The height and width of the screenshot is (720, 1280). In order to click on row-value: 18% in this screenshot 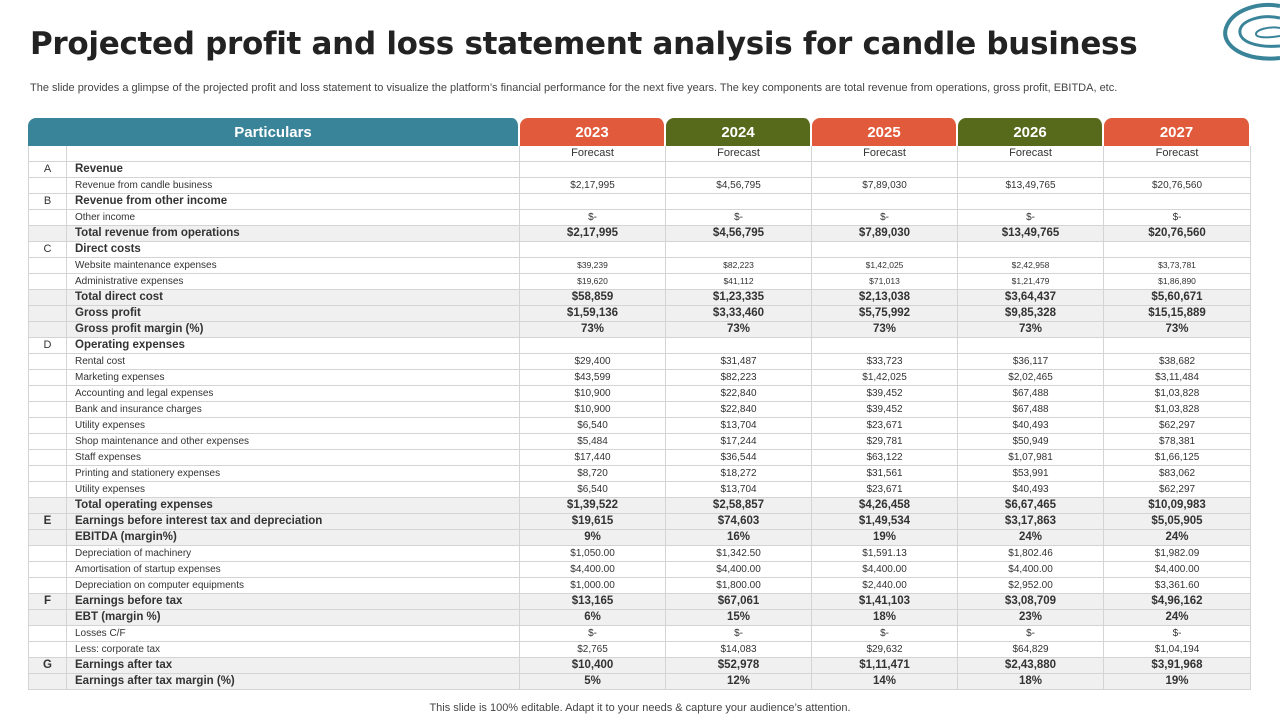, I will do `click(885, 618)`.